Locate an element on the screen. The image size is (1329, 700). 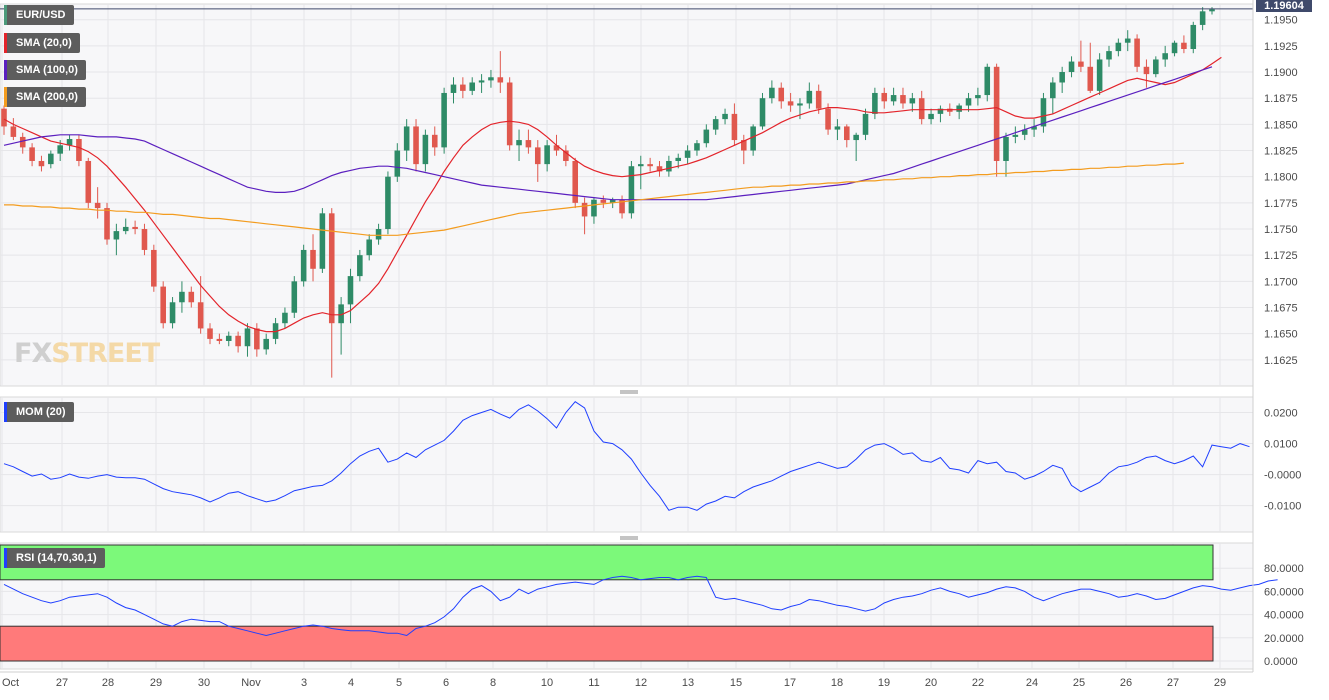
x-tick-label: 5 is located at coordinates (399, 683).